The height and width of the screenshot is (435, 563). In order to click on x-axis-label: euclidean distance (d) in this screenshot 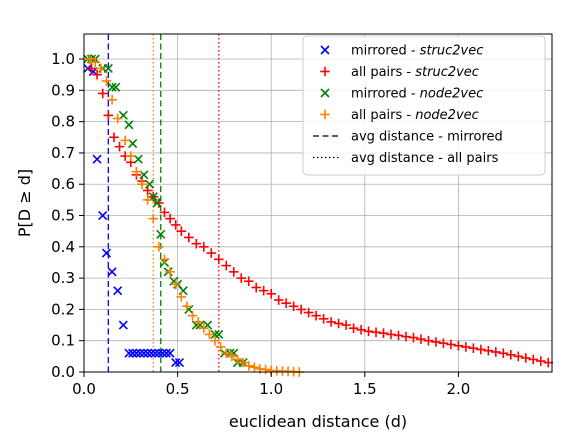, I will do `click(318, 421)`.